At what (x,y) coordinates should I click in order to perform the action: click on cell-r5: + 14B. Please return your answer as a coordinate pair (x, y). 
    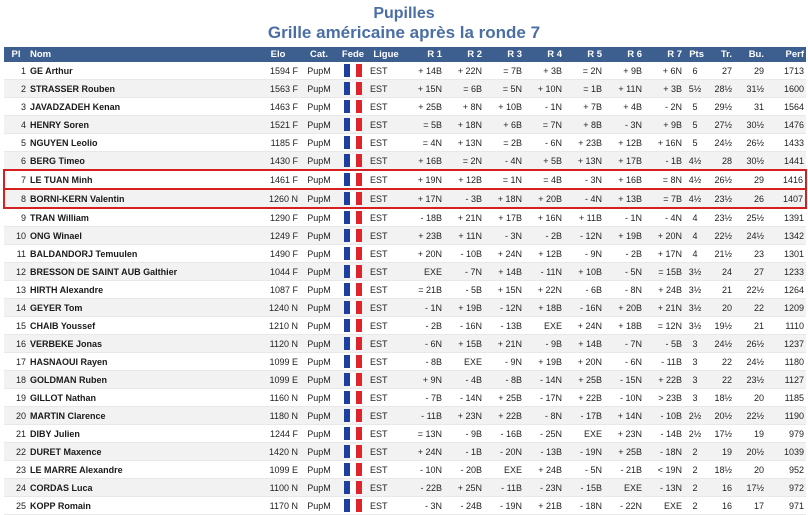
    Looking at the image, I should click on (584, 343).